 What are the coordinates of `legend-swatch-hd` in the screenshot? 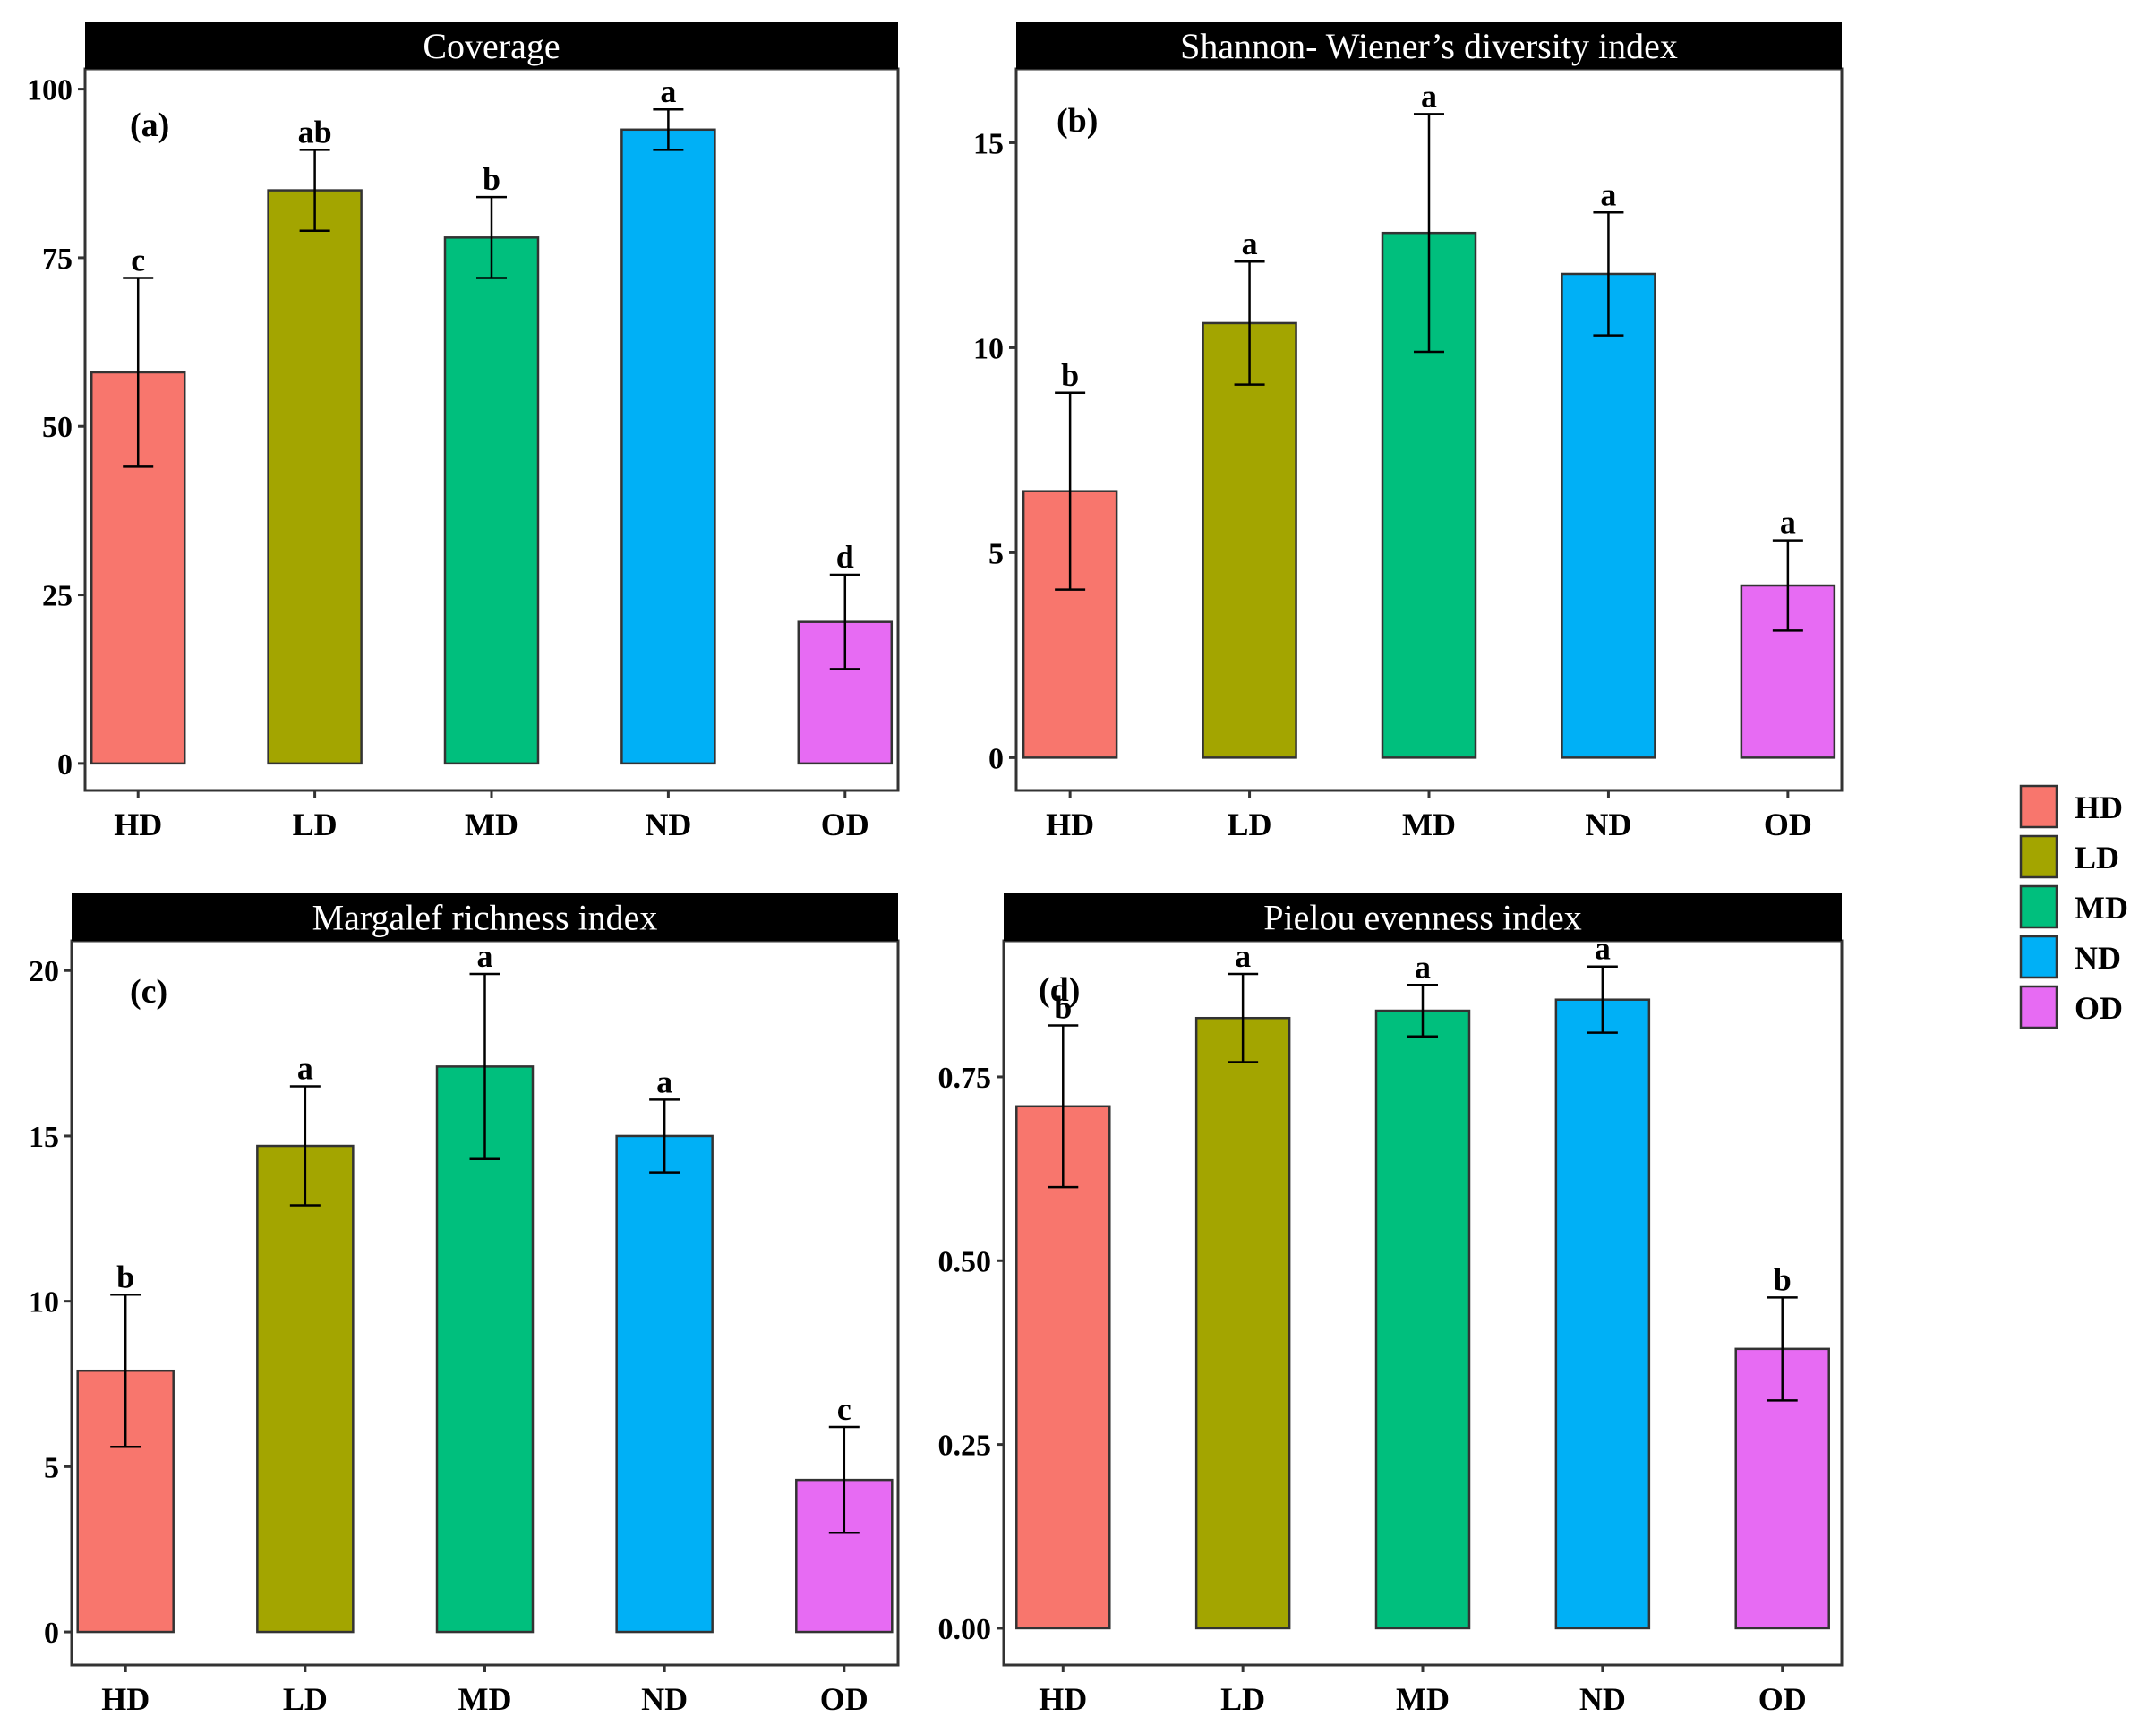 It's located at (2038, 807).